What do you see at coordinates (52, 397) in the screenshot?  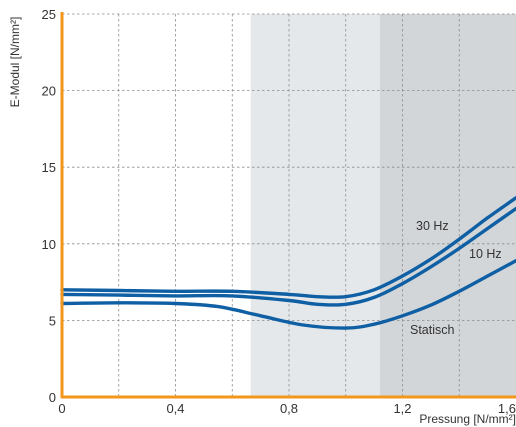 I see `y-tick-label: 0` at bounding box center [52, 397].